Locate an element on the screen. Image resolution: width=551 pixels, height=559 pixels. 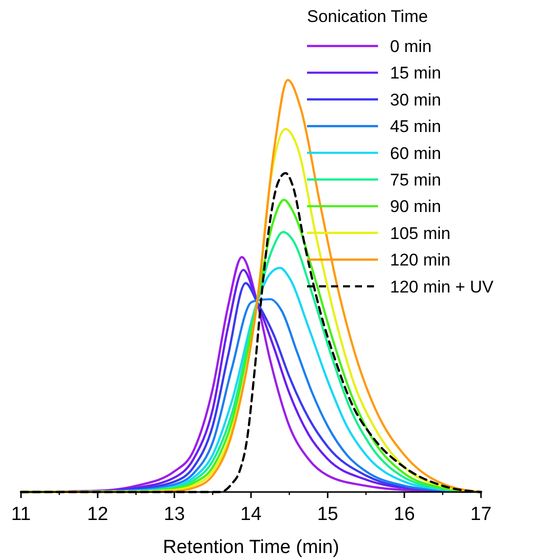
legend-label: 75 min is located at coordinates (416, 180).